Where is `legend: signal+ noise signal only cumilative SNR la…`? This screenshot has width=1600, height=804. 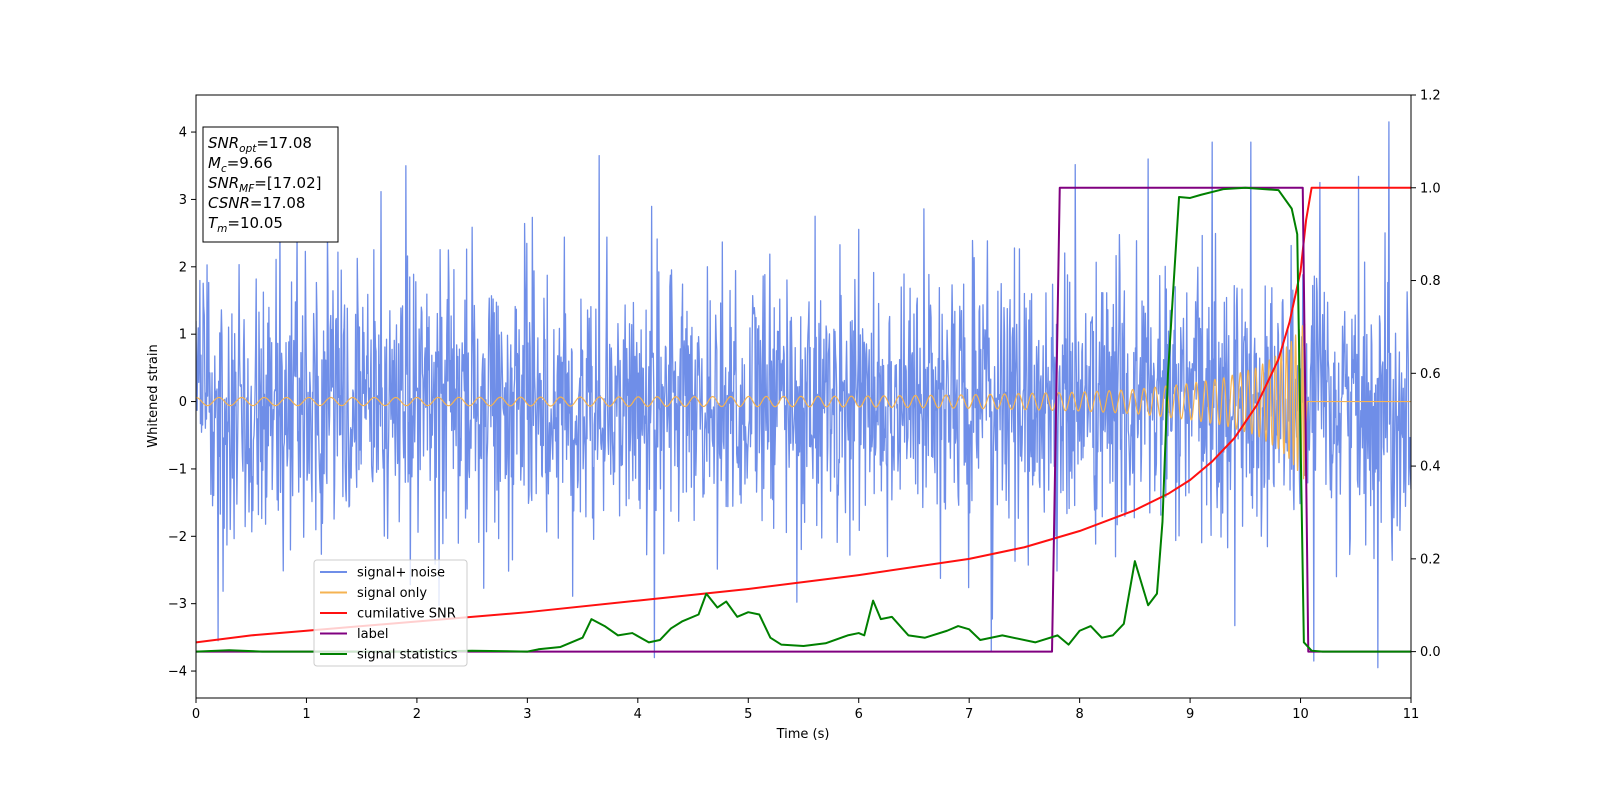
legend: signal+ noise signal only cumilative SNR la… is located at coordinates (390, 613).